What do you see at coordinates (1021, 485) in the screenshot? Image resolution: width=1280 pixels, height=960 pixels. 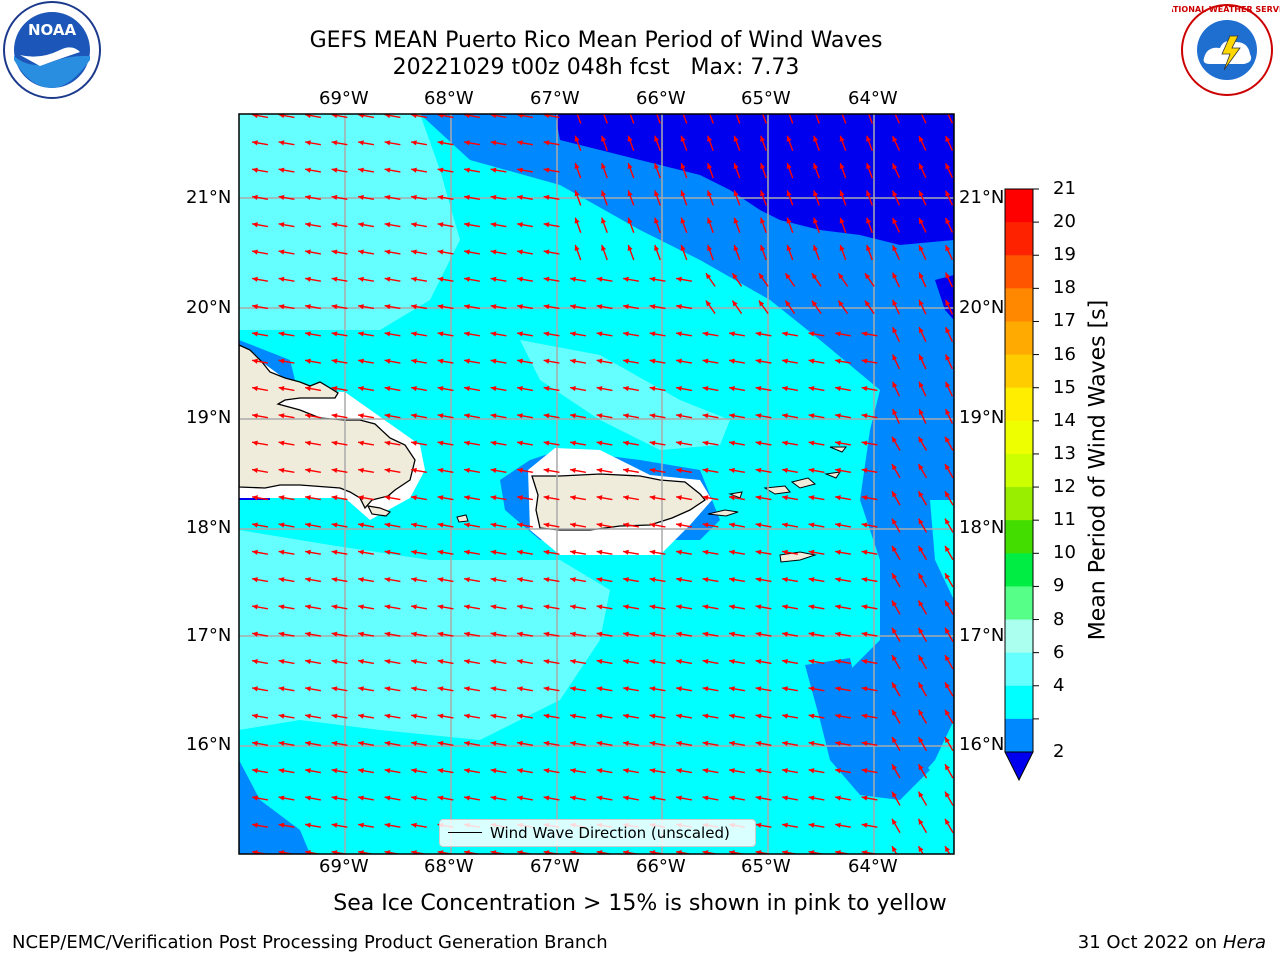 I see `colorbar` at bounding box center [1021, 485].